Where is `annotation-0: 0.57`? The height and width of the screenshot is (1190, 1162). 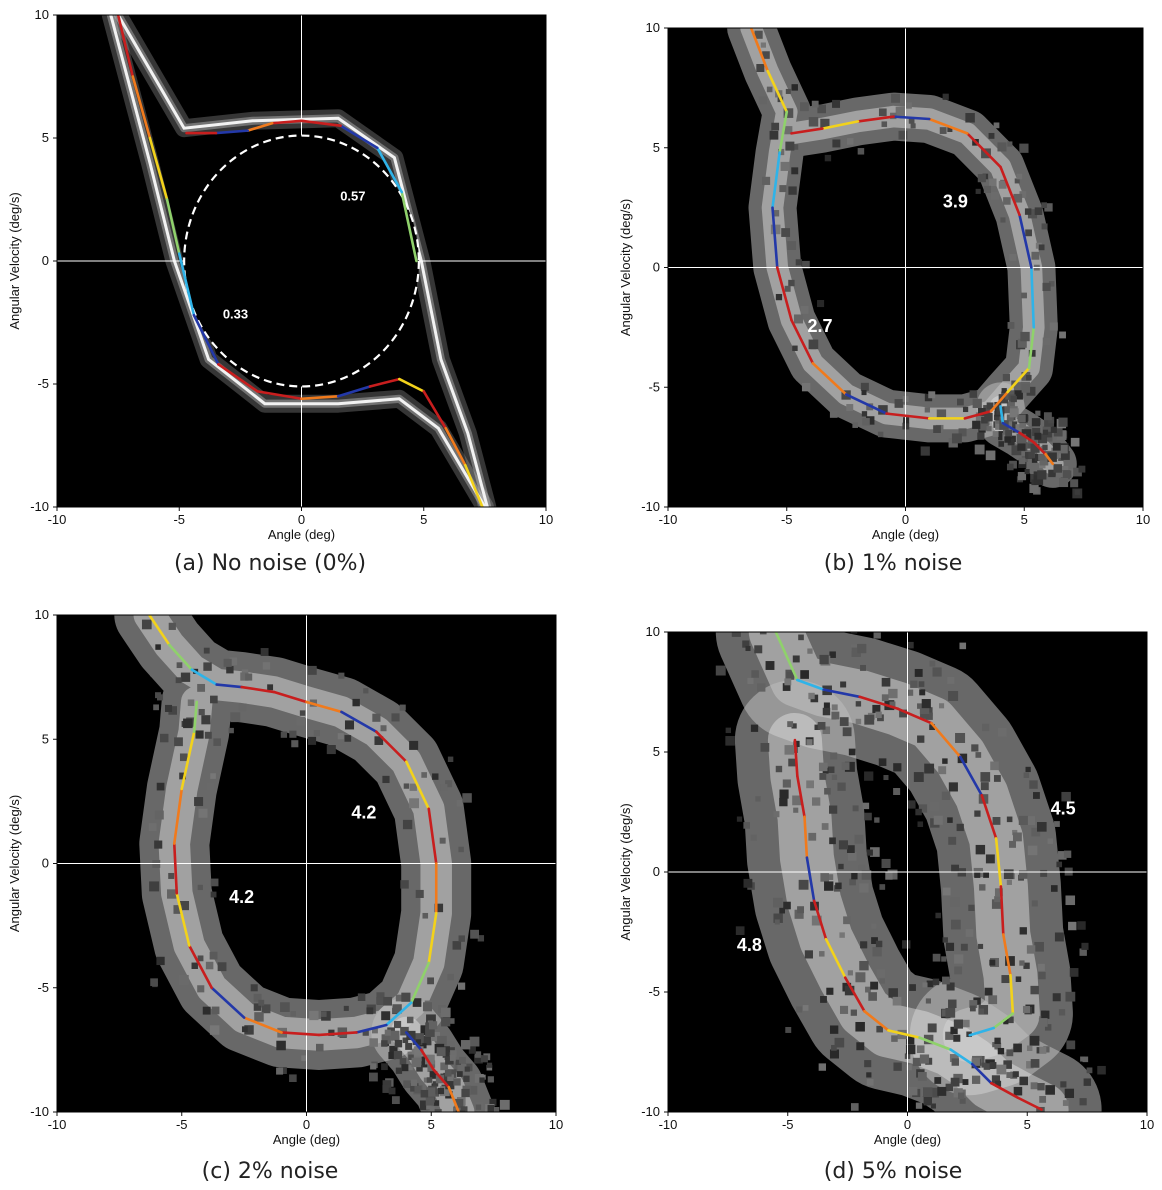 annotation-0: 0.57 is located at coordinates (352, 195).